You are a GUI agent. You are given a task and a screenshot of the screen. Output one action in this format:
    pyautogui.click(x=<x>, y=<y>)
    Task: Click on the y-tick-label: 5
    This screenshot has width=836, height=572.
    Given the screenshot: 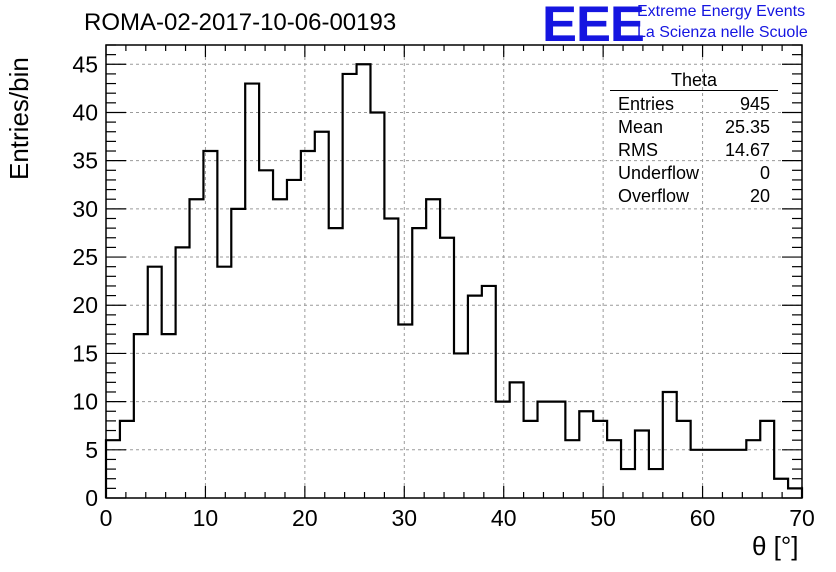 What is the action you would take?
    pyautogui.click(x=91, y=450)
    